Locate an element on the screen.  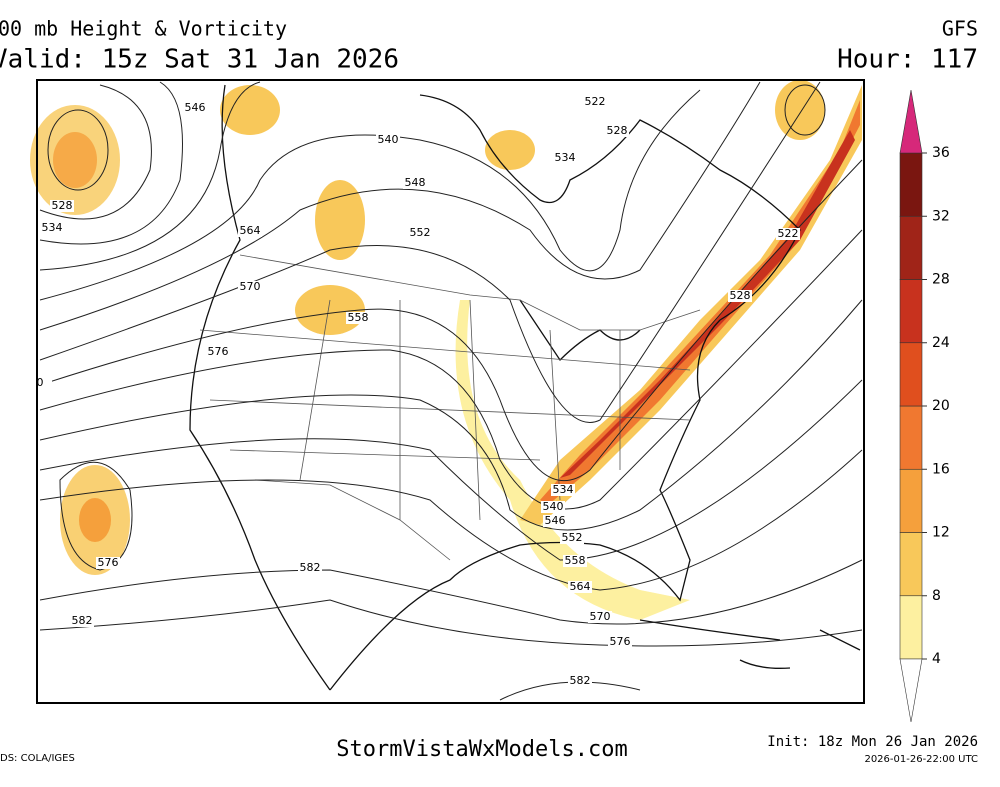
forecast-hour: Hour: 117 is located at coordinates (907, 60).